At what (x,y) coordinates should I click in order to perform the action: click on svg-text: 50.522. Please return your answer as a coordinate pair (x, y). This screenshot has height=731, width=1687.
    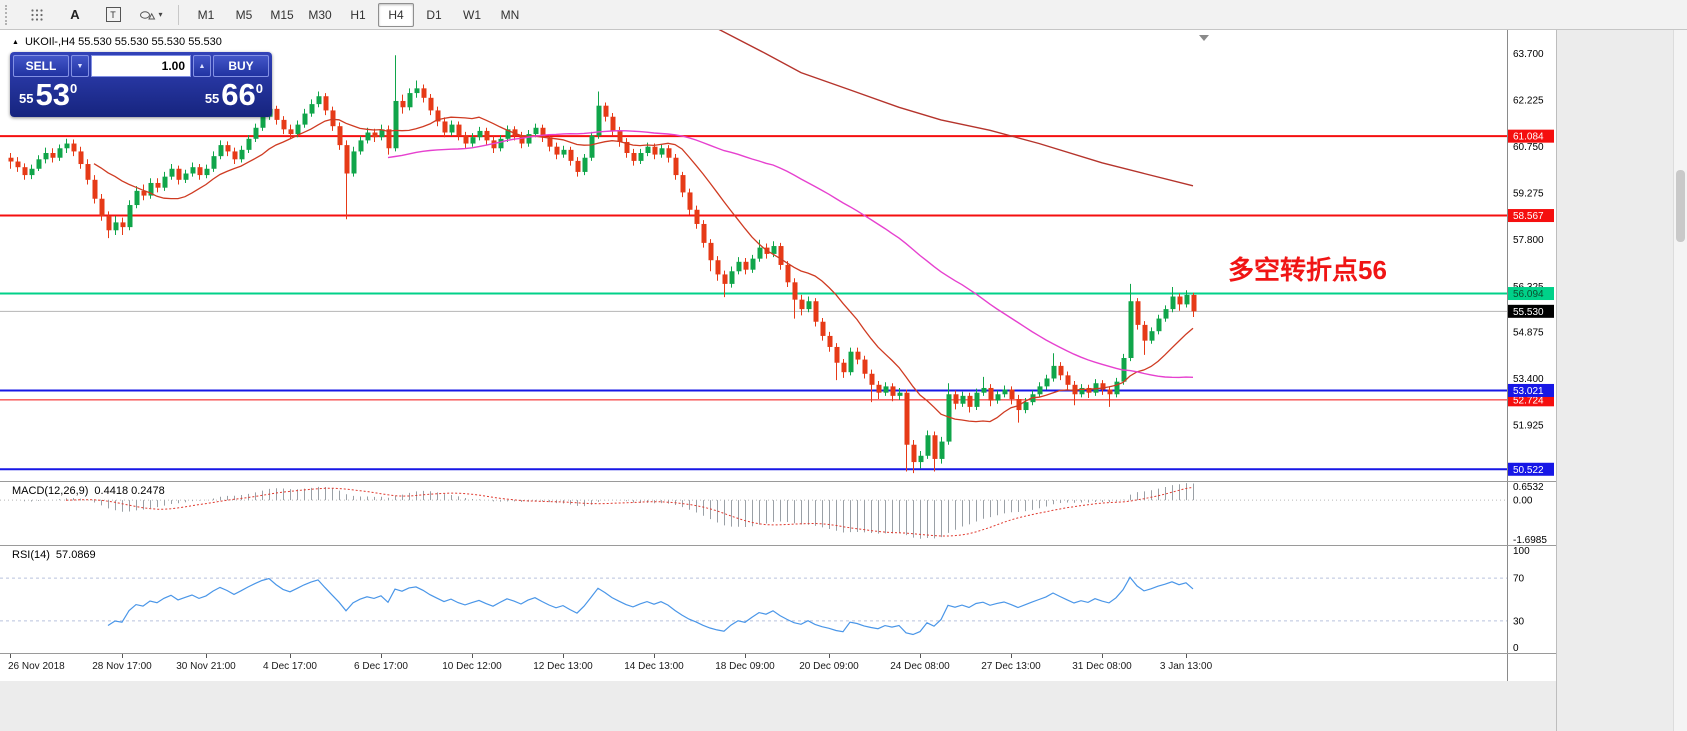
    Looking at the image, I should click on (1528, 470).